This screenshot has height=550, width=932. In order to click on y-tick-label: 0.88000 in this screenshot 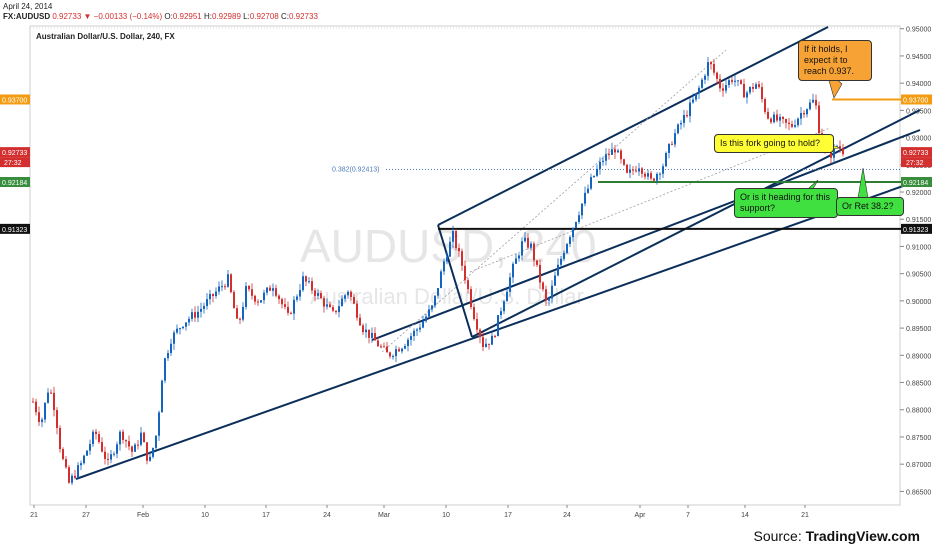, I will do `click(918, 411)`.